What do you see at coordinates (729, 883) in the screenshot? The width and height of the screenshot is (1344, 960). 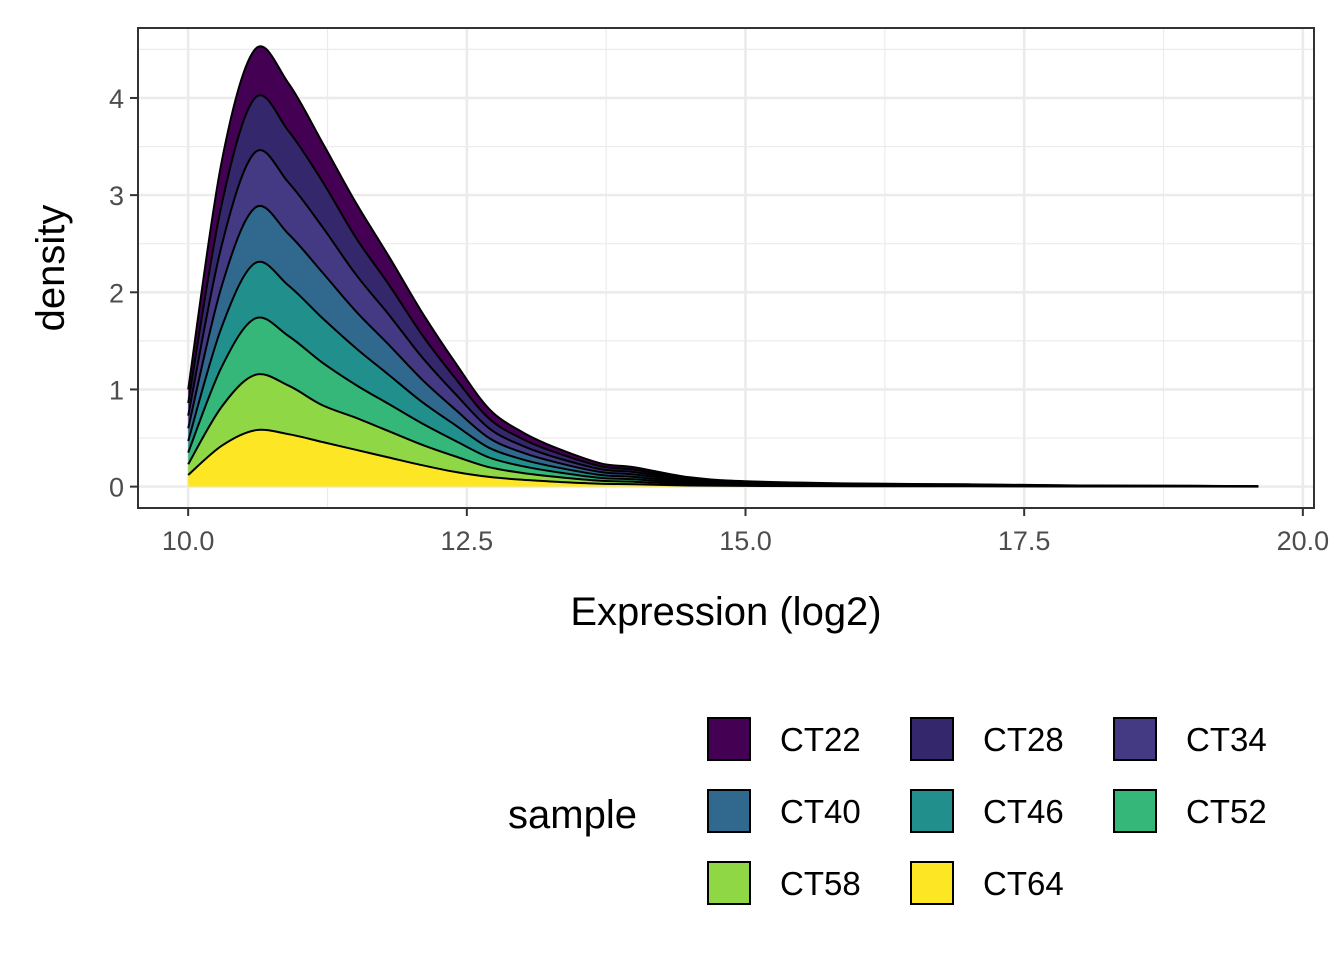 I see `legend-swatch-ct58` at bounding box center [729, 883].